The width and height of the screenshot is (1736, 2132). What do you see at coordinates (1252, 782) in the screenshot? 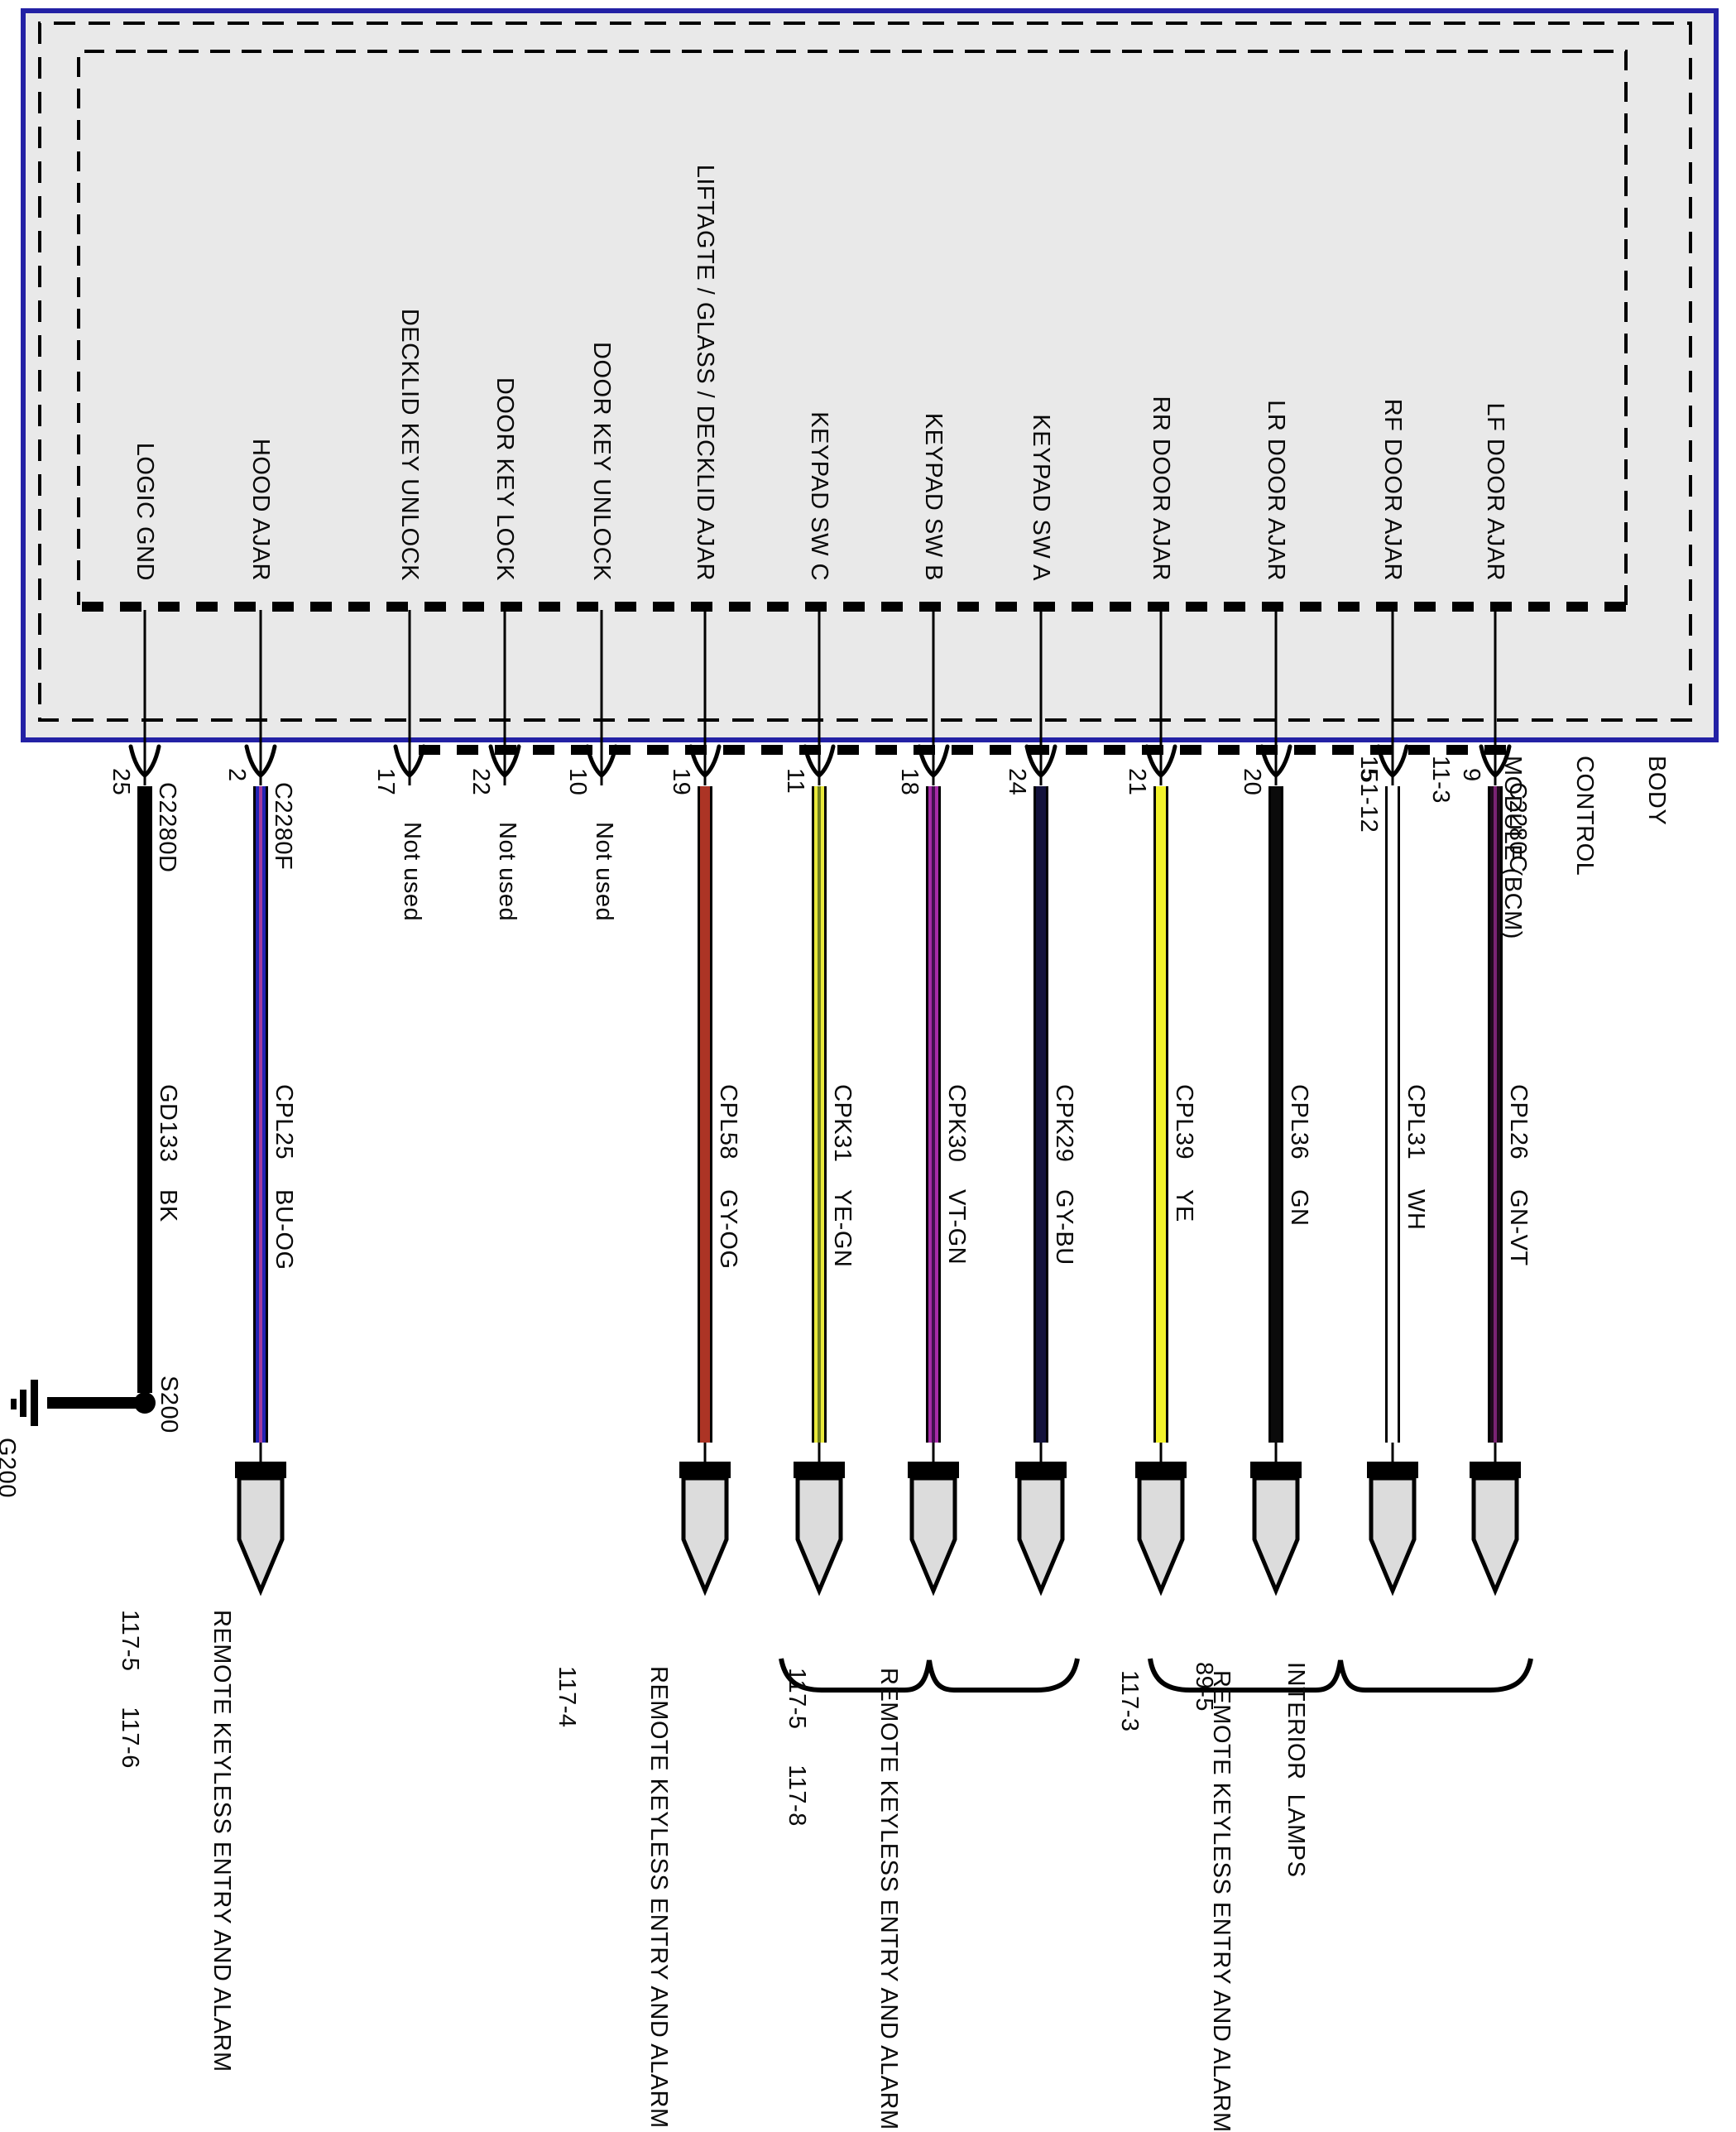
I see `pin-number: 20` at bounding box center [1252, 782].